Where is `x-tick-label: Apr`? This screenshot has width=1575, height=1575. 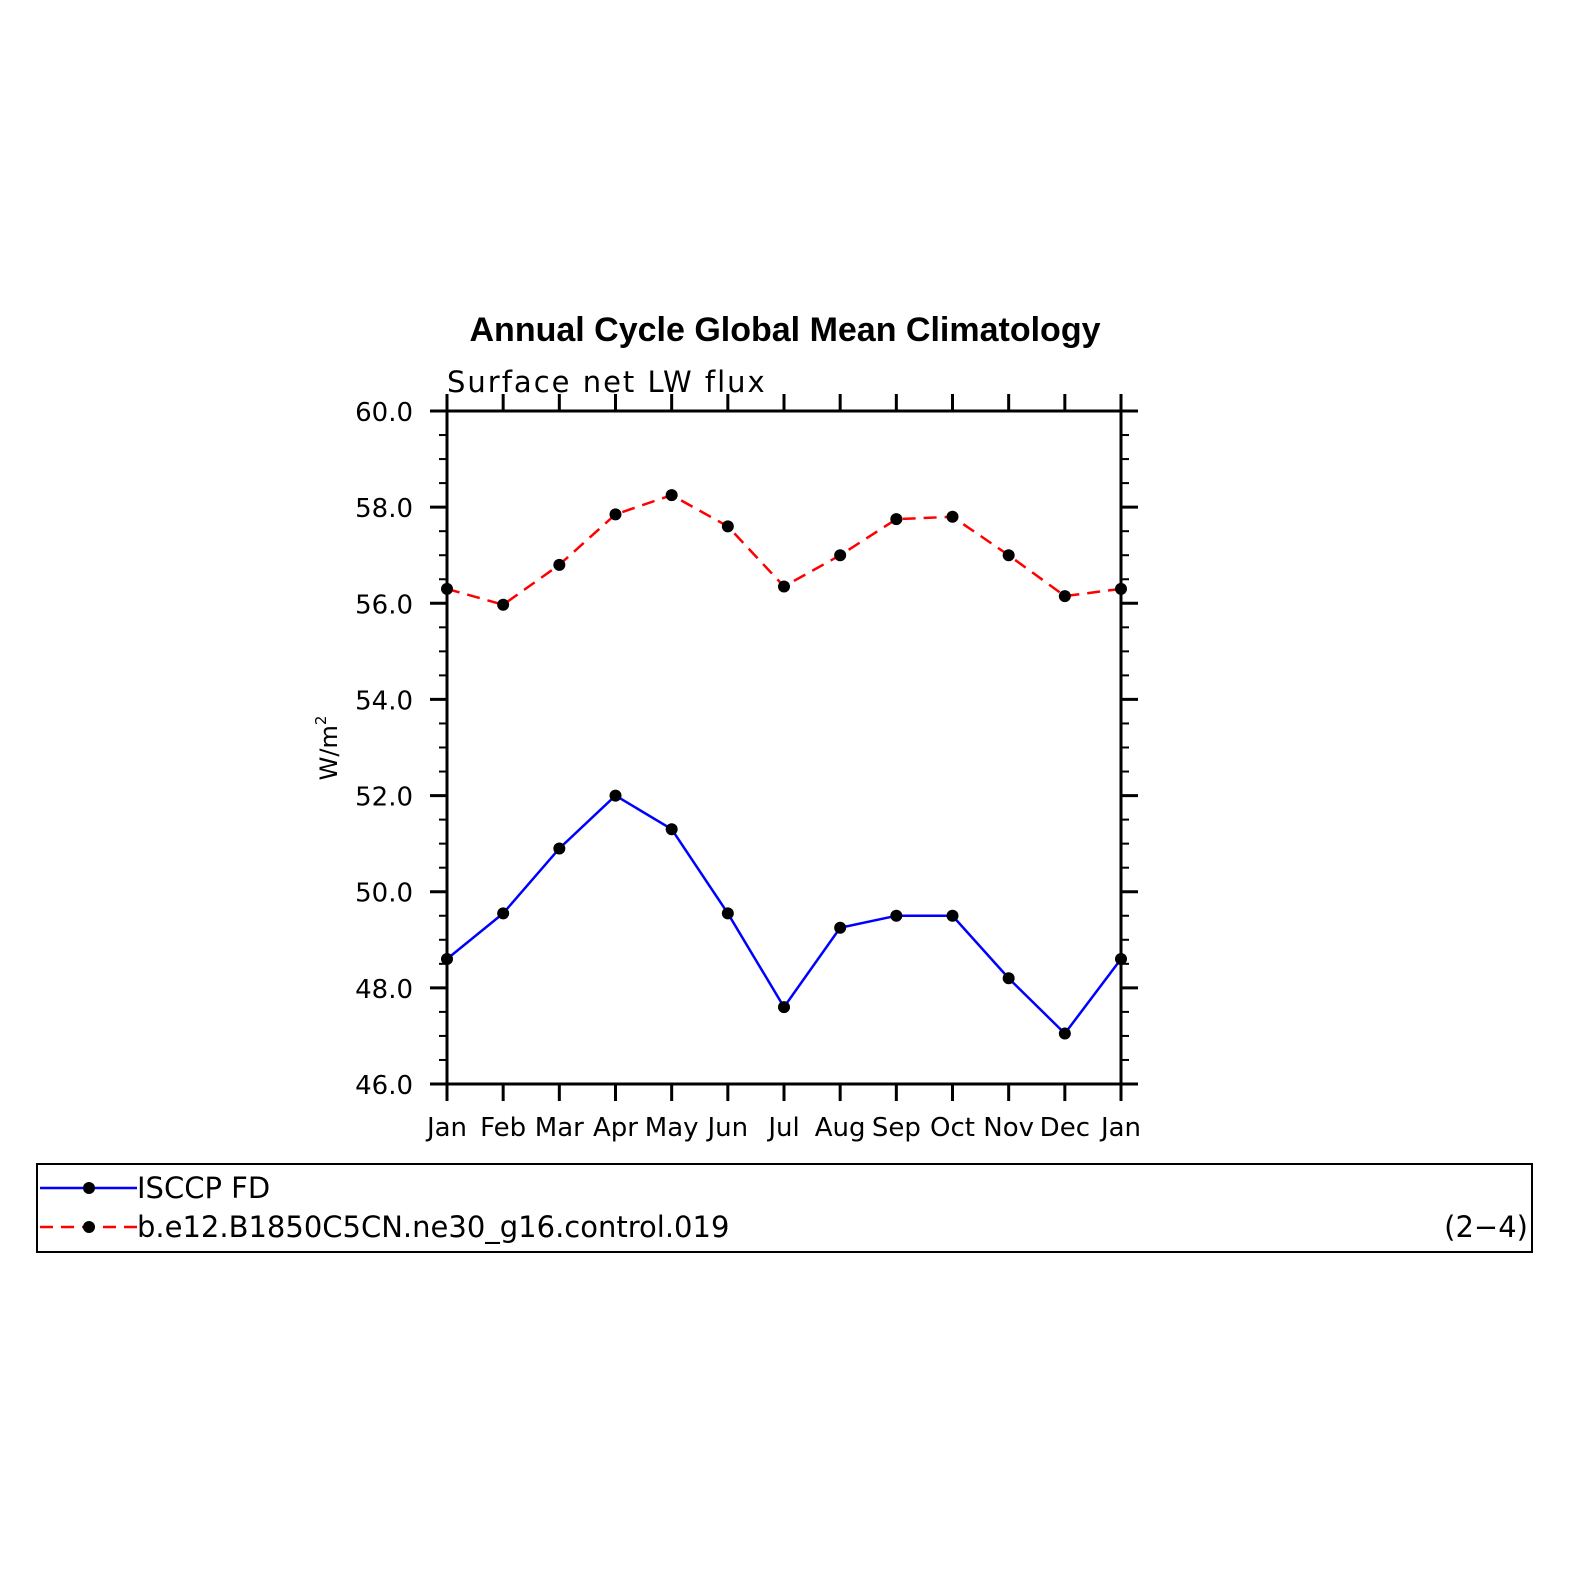
x-tick-label: Apr is located at coordinates (615, 1128).